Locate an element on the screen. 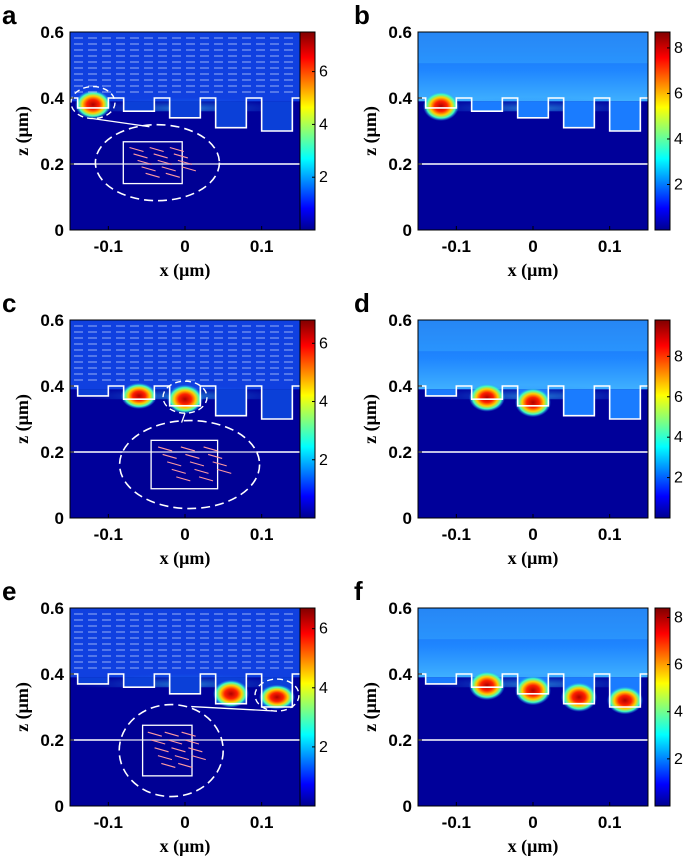 This screenshot has width=685, height=865. panel-letter: b is located at coordinates (362, 15).